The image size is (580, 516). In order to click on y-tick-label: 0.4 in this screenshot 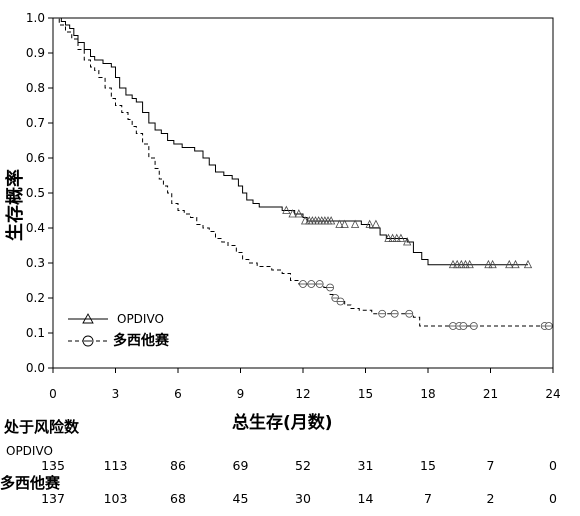, I will do `click(35, 228)`.